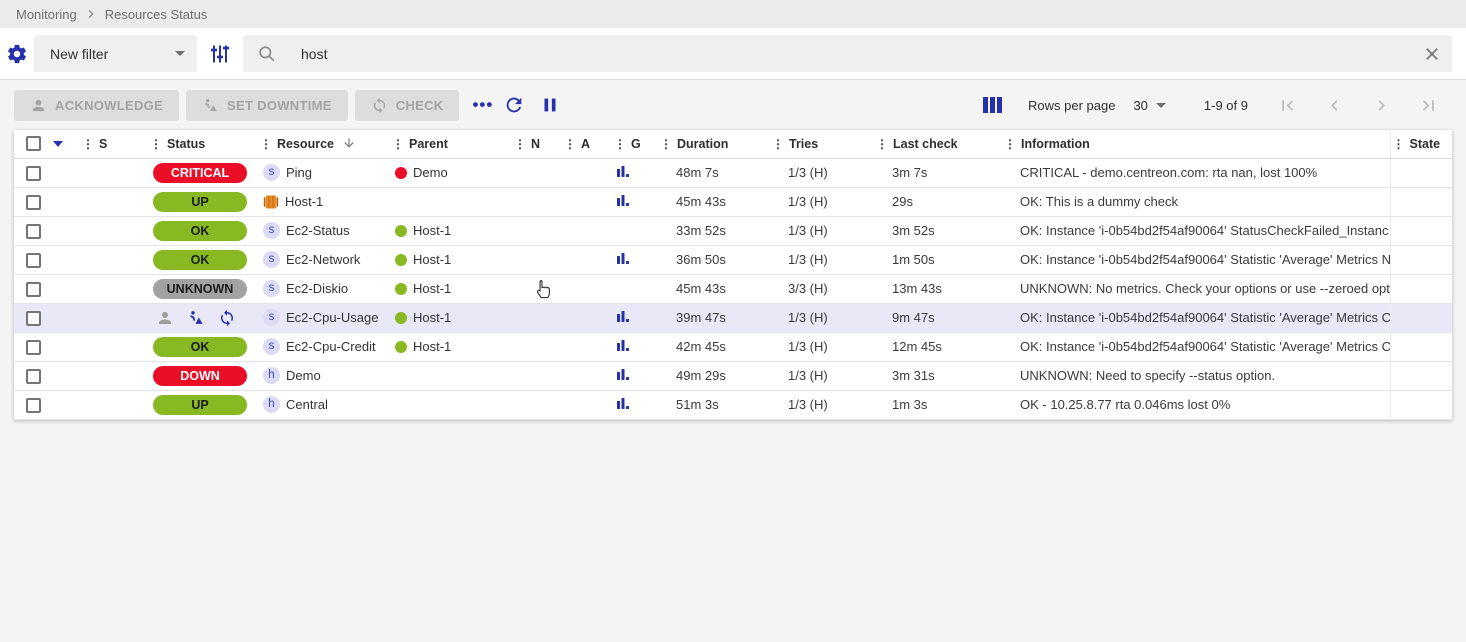 The width and height of the screenshot is (1466, 642). Describe the element at coordinates (1334, 105) in the screenshot. I see `previous-page-icon` at that location.